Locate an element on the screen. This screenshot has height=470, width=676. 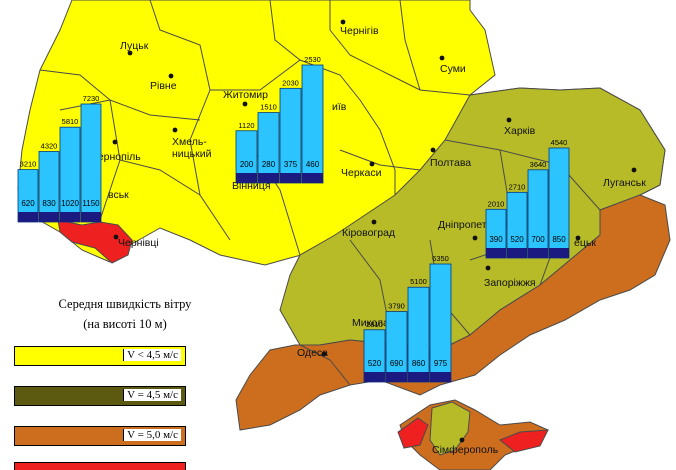
city-label-poltava: Полтава is located at coordinates (450, 163).